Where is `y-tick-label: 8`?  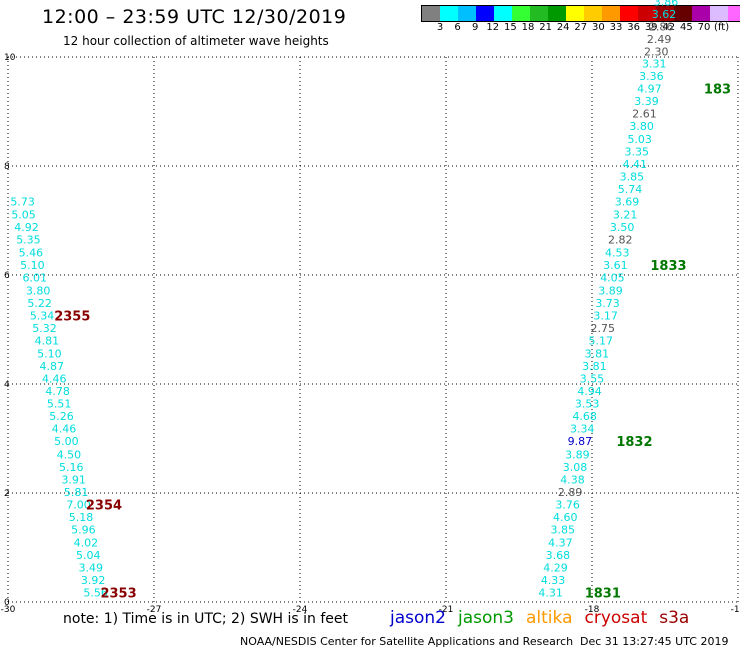 y-tick-label: 8 is located at coordinates (7, 167).